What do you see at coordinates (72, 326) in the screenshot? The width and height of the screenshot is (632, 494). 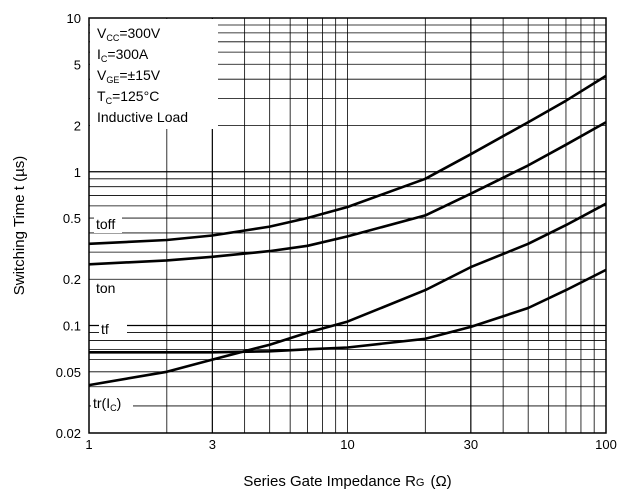 I see `y-tick-label: 0.1` at bounding box center [72, 326].